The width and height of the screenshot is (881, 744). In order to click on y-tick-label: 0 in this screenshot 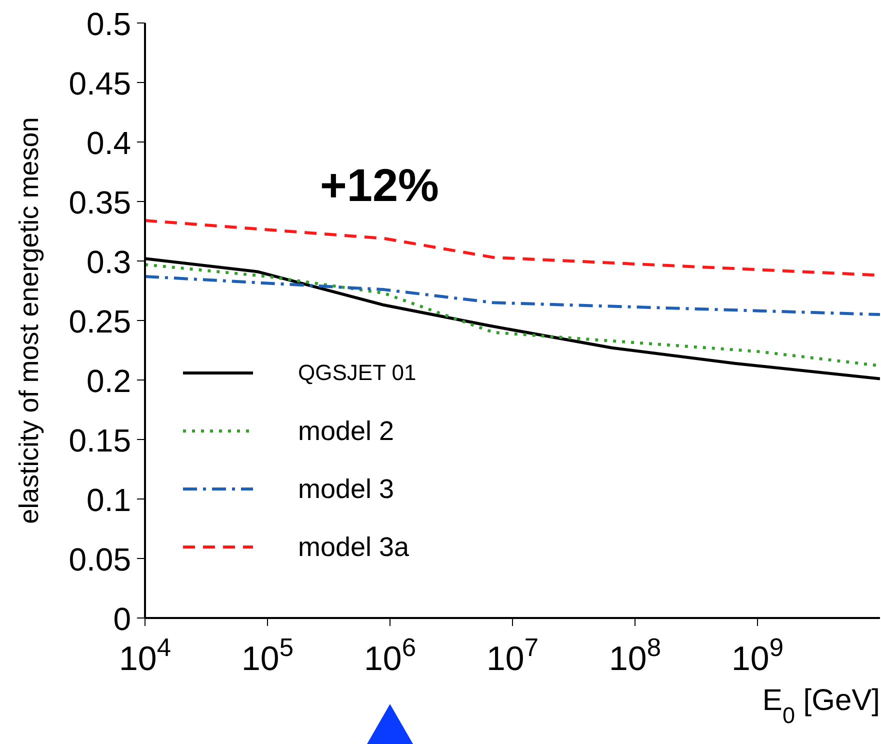, I will do `click(122, 619)`.